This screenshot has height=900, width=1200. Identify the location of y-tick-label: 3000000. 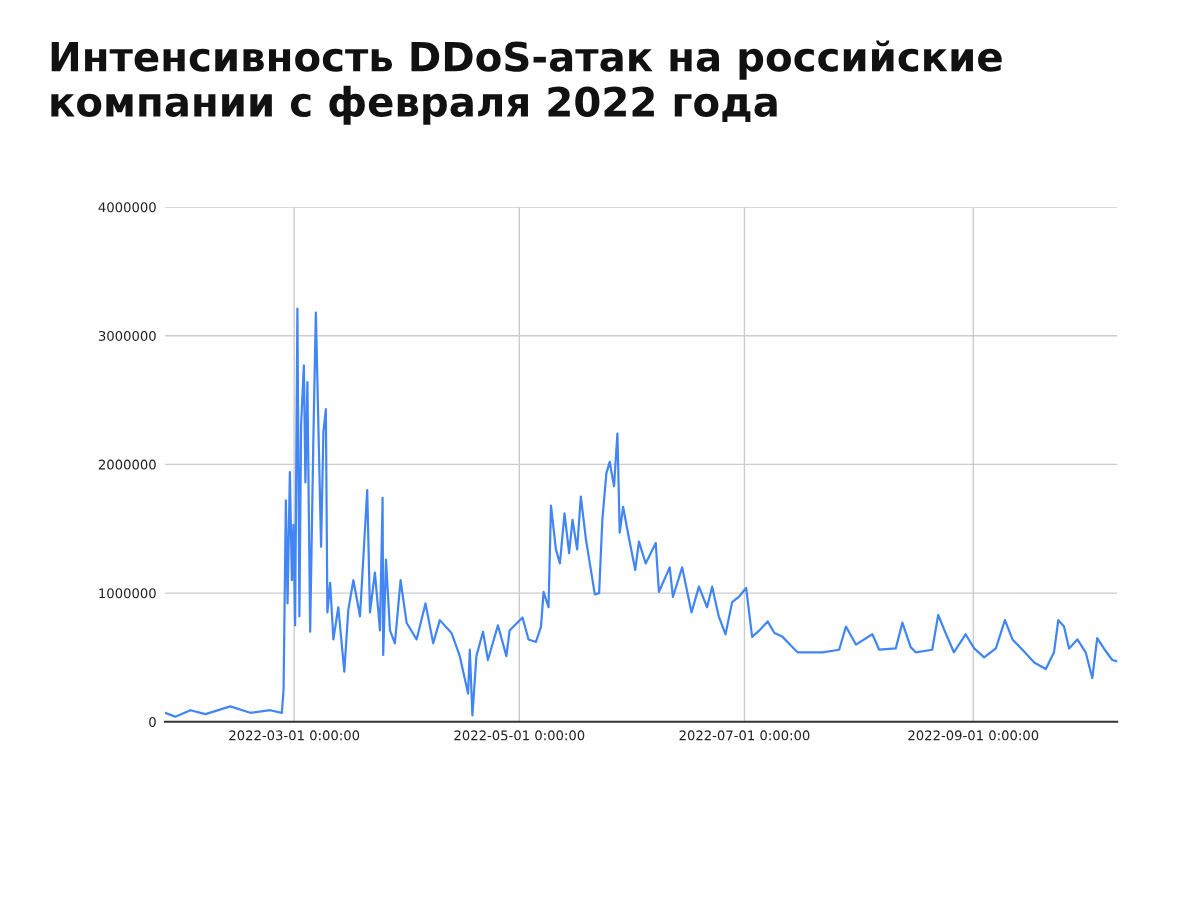
(127, 335).